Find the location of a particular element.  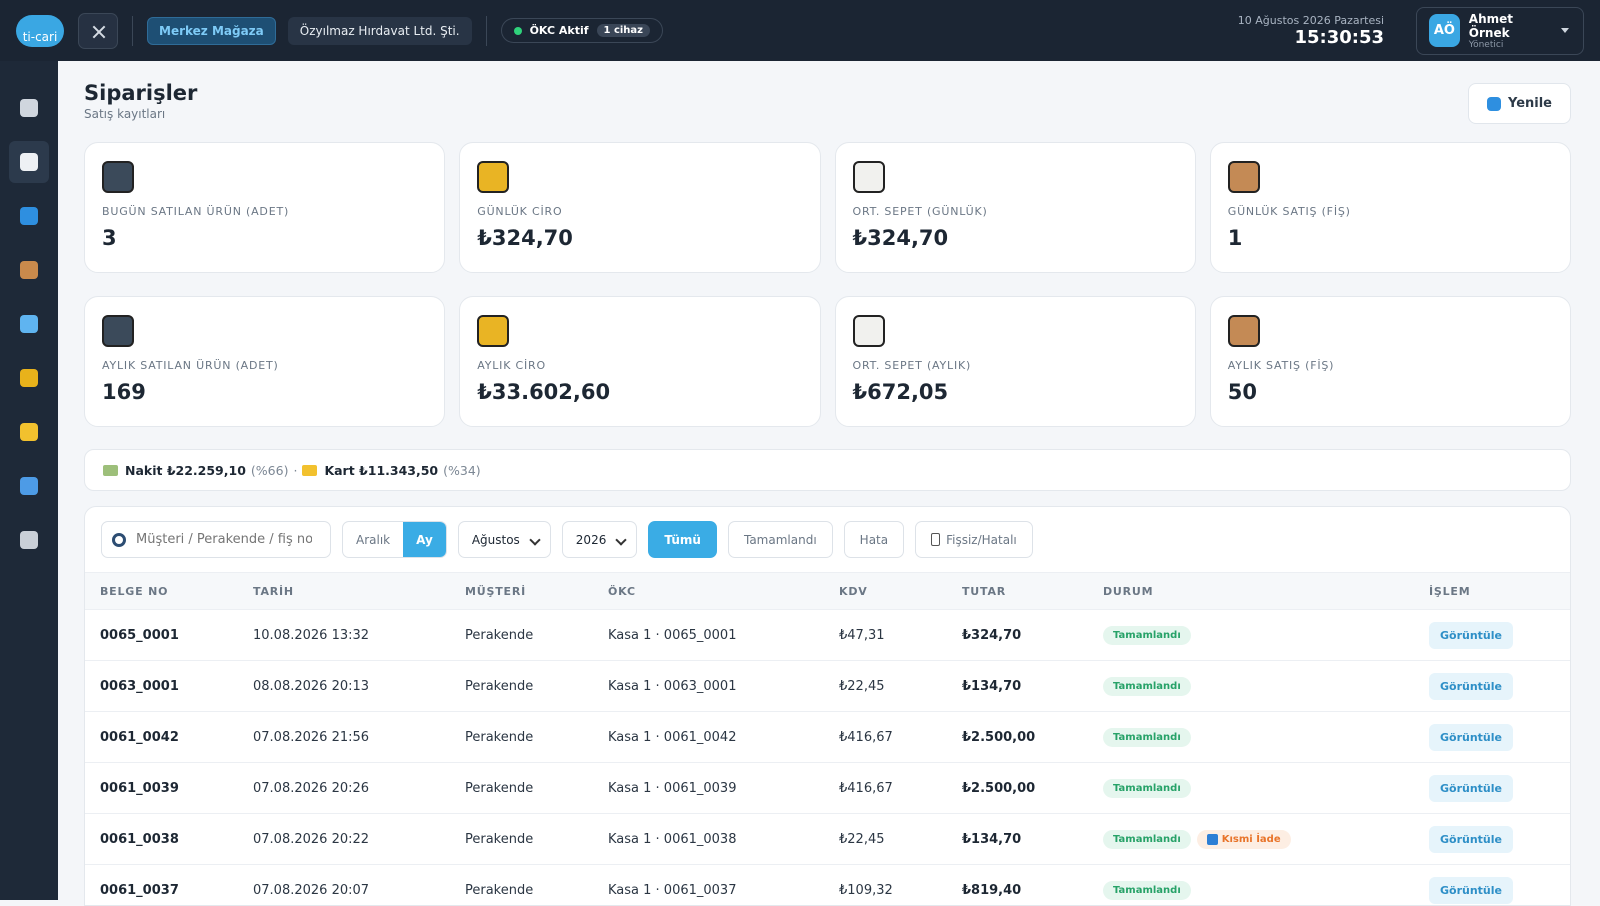

page-title: Siparişler is located at coordinates (141, 93).